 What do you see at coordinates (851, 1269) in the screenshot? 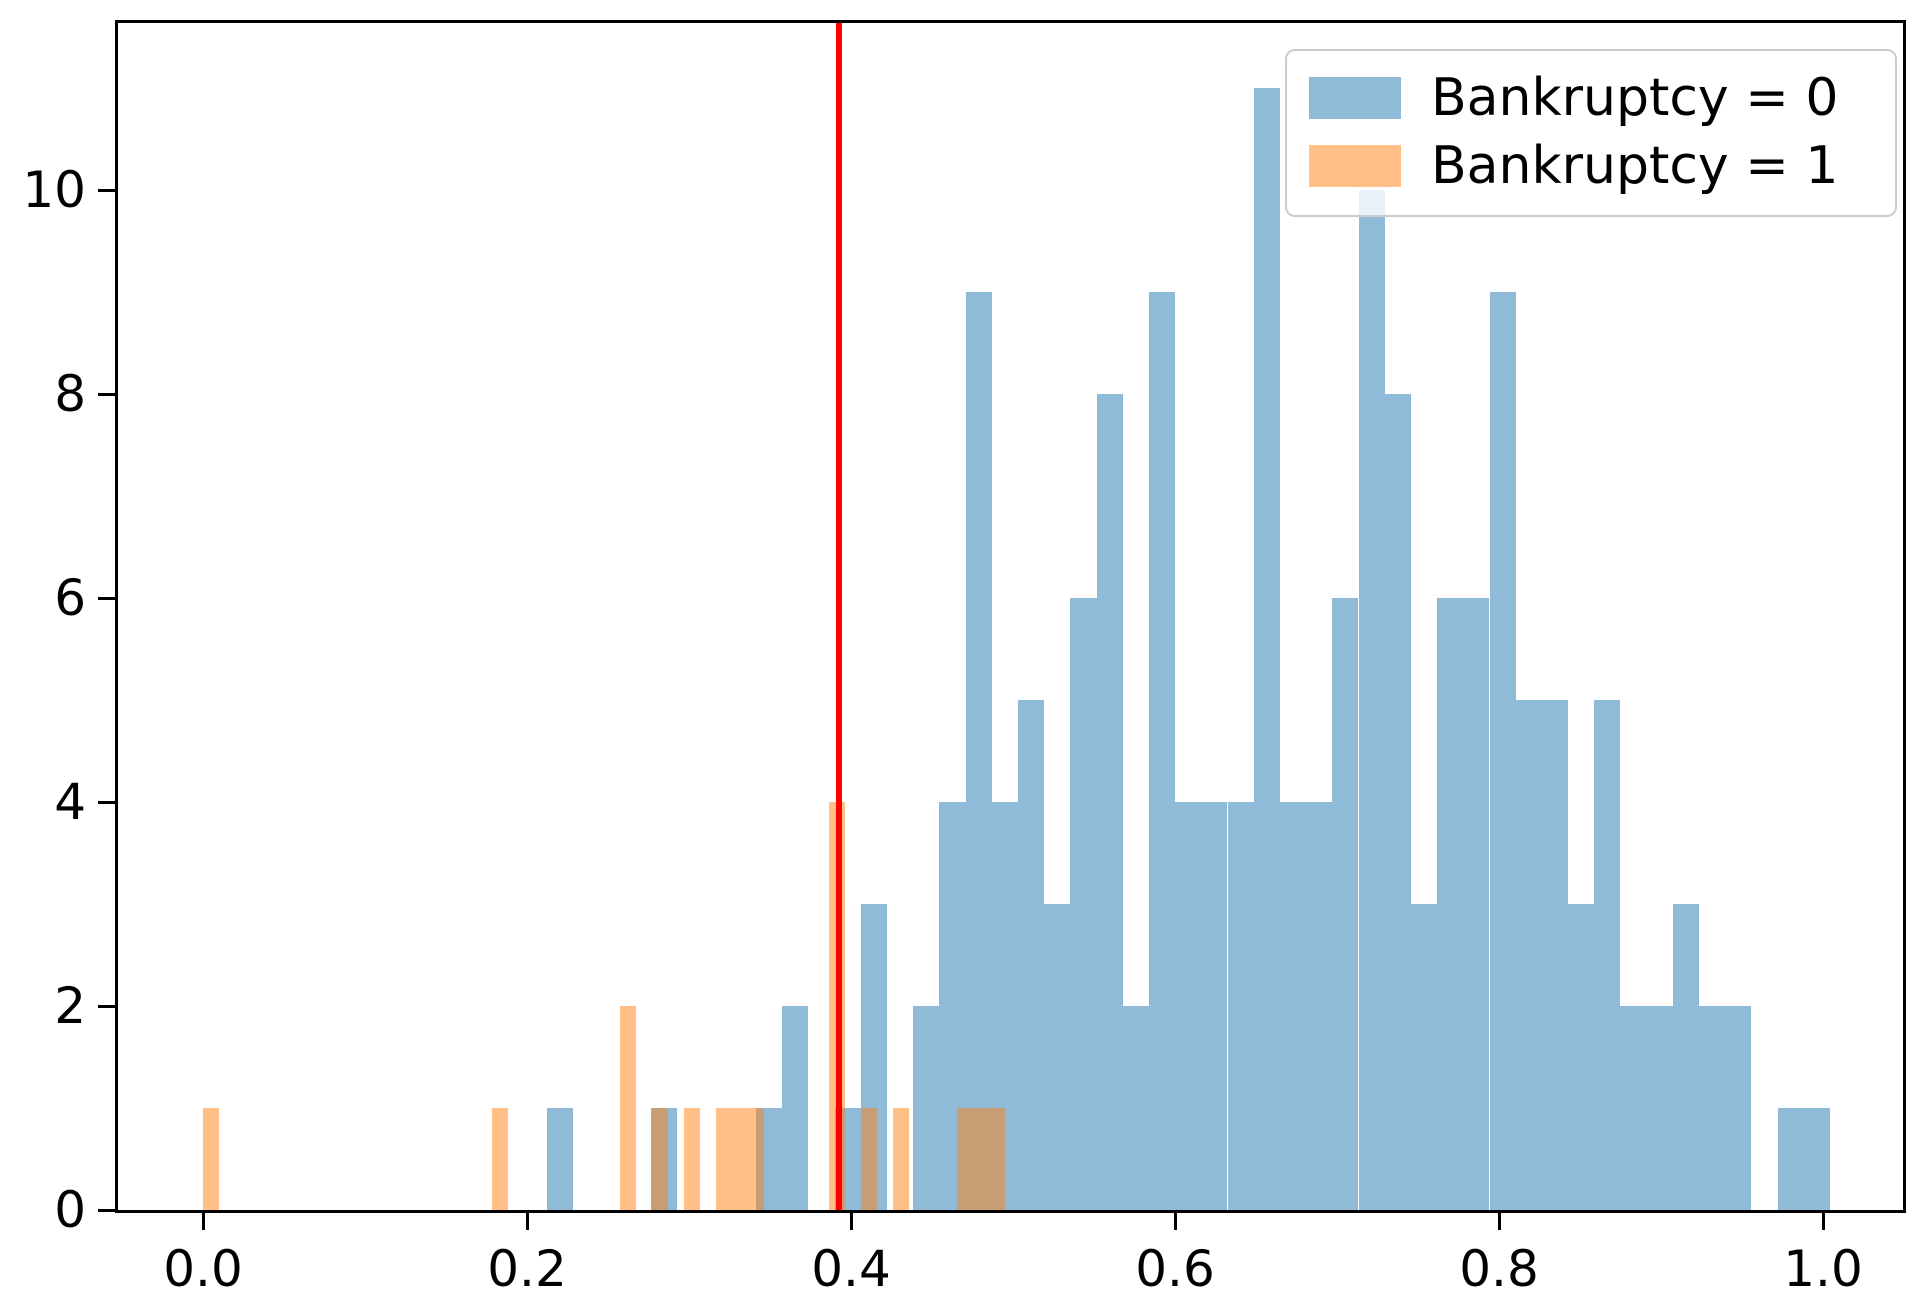
I see `x-axis-tick-label: 0.4` at bounding box center [851, 1269].